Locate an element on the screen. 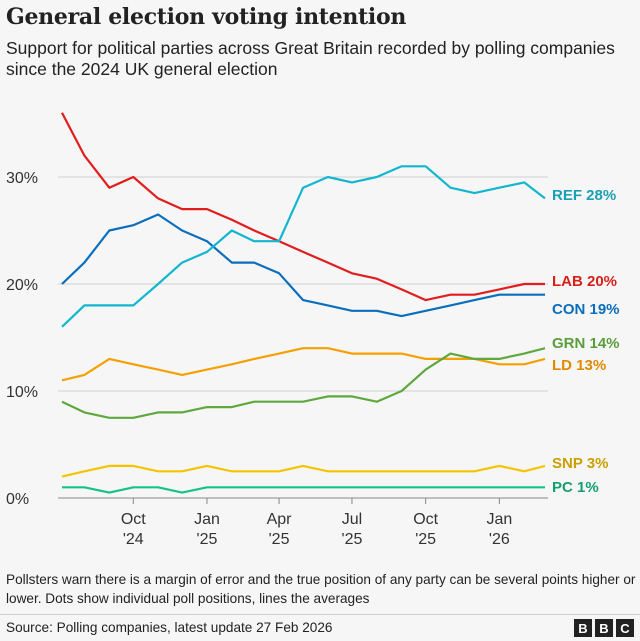  y-tick-label: 0% is located at coordinates (17, 499).